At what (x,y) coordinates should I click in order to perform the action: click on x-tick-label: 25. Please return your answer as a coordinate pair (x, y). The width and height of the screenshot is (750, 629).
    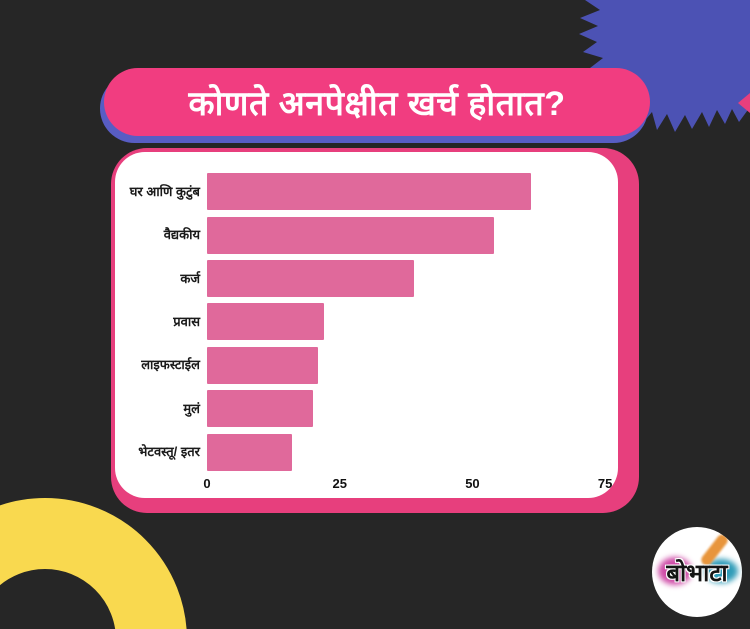
    Looking at the image, I should click on (339, 483).